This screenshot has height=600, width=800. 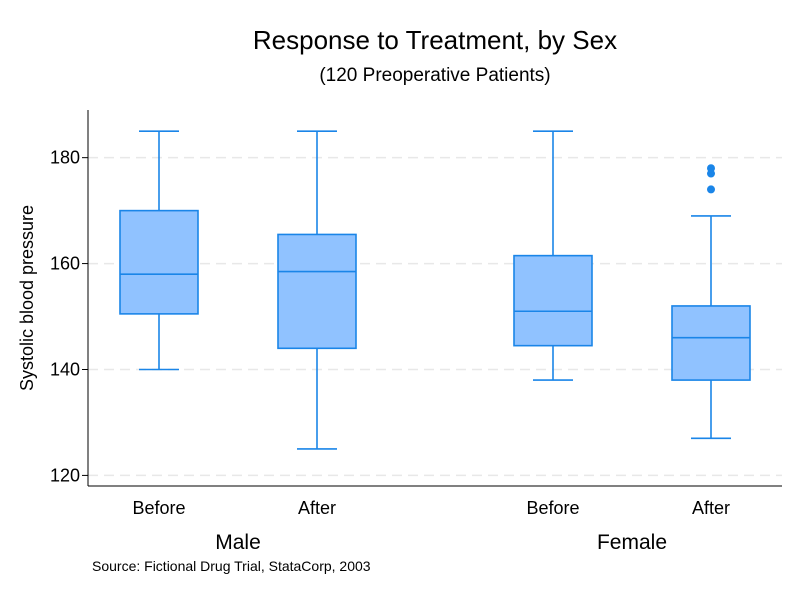 I want to click on y-tick-label: 180, so click(x=65, y=158).